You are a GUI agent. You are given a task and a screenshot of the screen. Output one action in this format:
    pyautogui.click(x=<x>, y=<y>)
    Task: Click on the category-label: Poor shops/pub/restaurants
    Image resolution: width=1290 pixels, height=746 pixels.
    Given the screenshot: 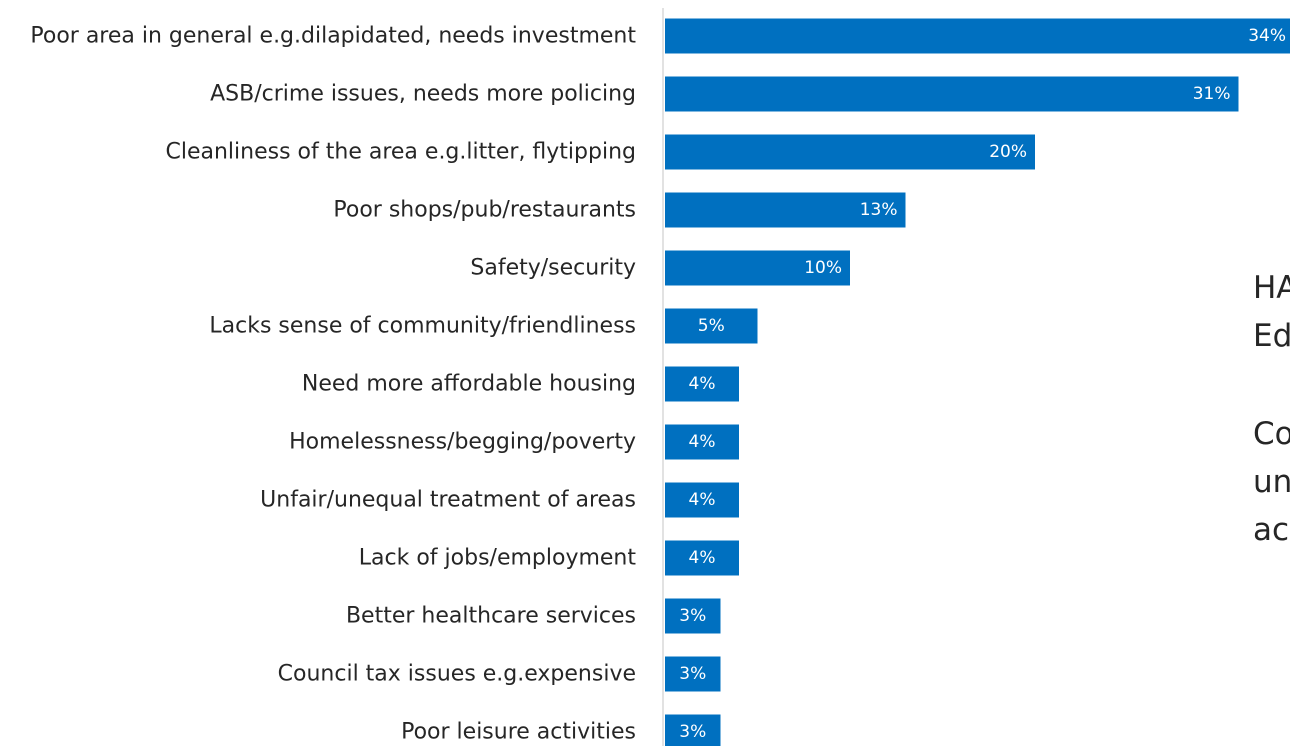 What is the action you would take?
    pyautogui.click(x=484, y=210)
    